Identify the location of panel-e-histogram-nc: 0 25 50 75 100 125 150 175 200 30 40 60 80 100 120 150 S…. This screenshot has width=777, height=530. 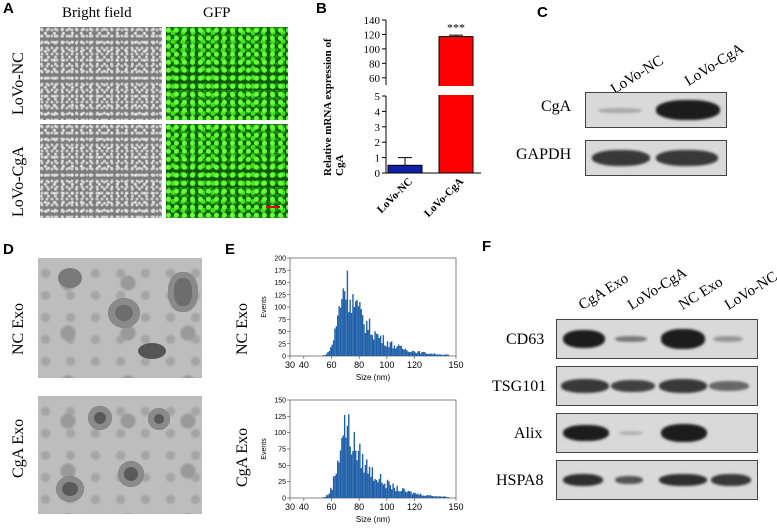
(362, 319).